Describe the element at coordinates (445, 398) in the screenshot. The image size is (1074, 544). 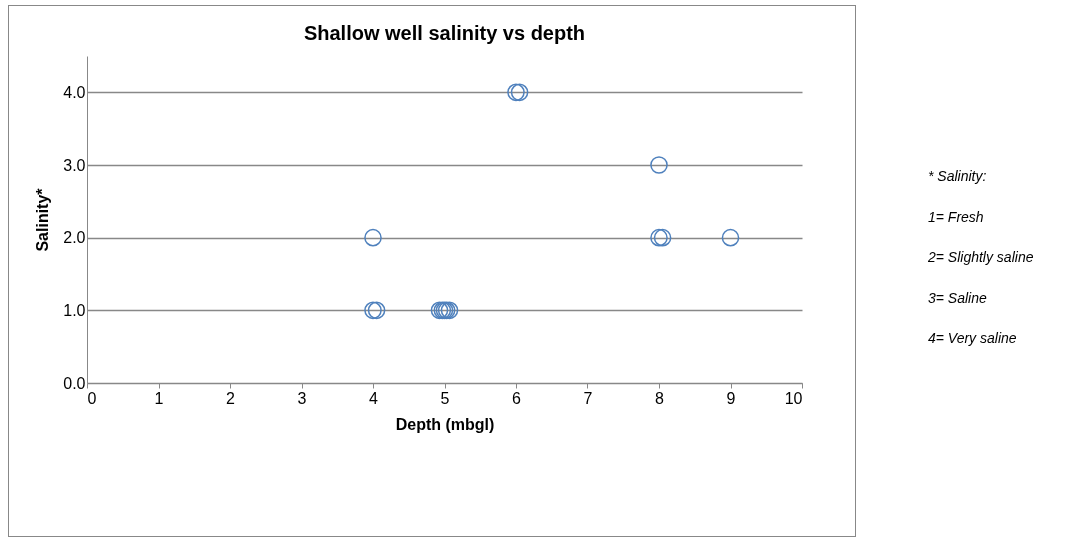
I see `x-tick-label: 5` at that location.